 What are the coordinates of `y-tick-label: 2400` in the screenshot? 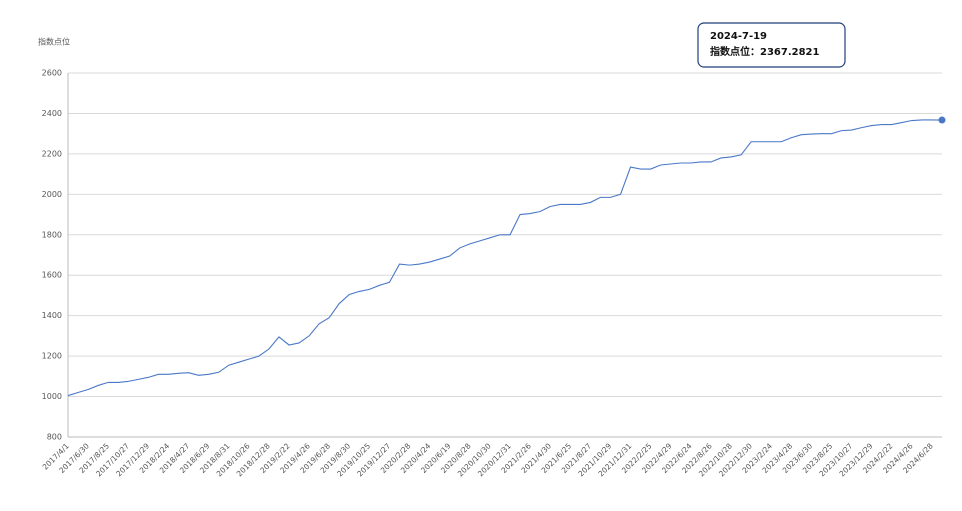 It's located at (52, 113).